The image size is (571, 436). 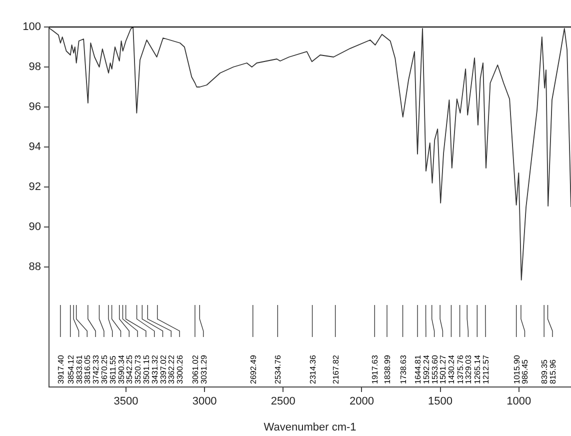 What do you see at coordinates (34, 67) in the screenshot?
I see `y-tick-label: 98` at bounding box center [34, 67].